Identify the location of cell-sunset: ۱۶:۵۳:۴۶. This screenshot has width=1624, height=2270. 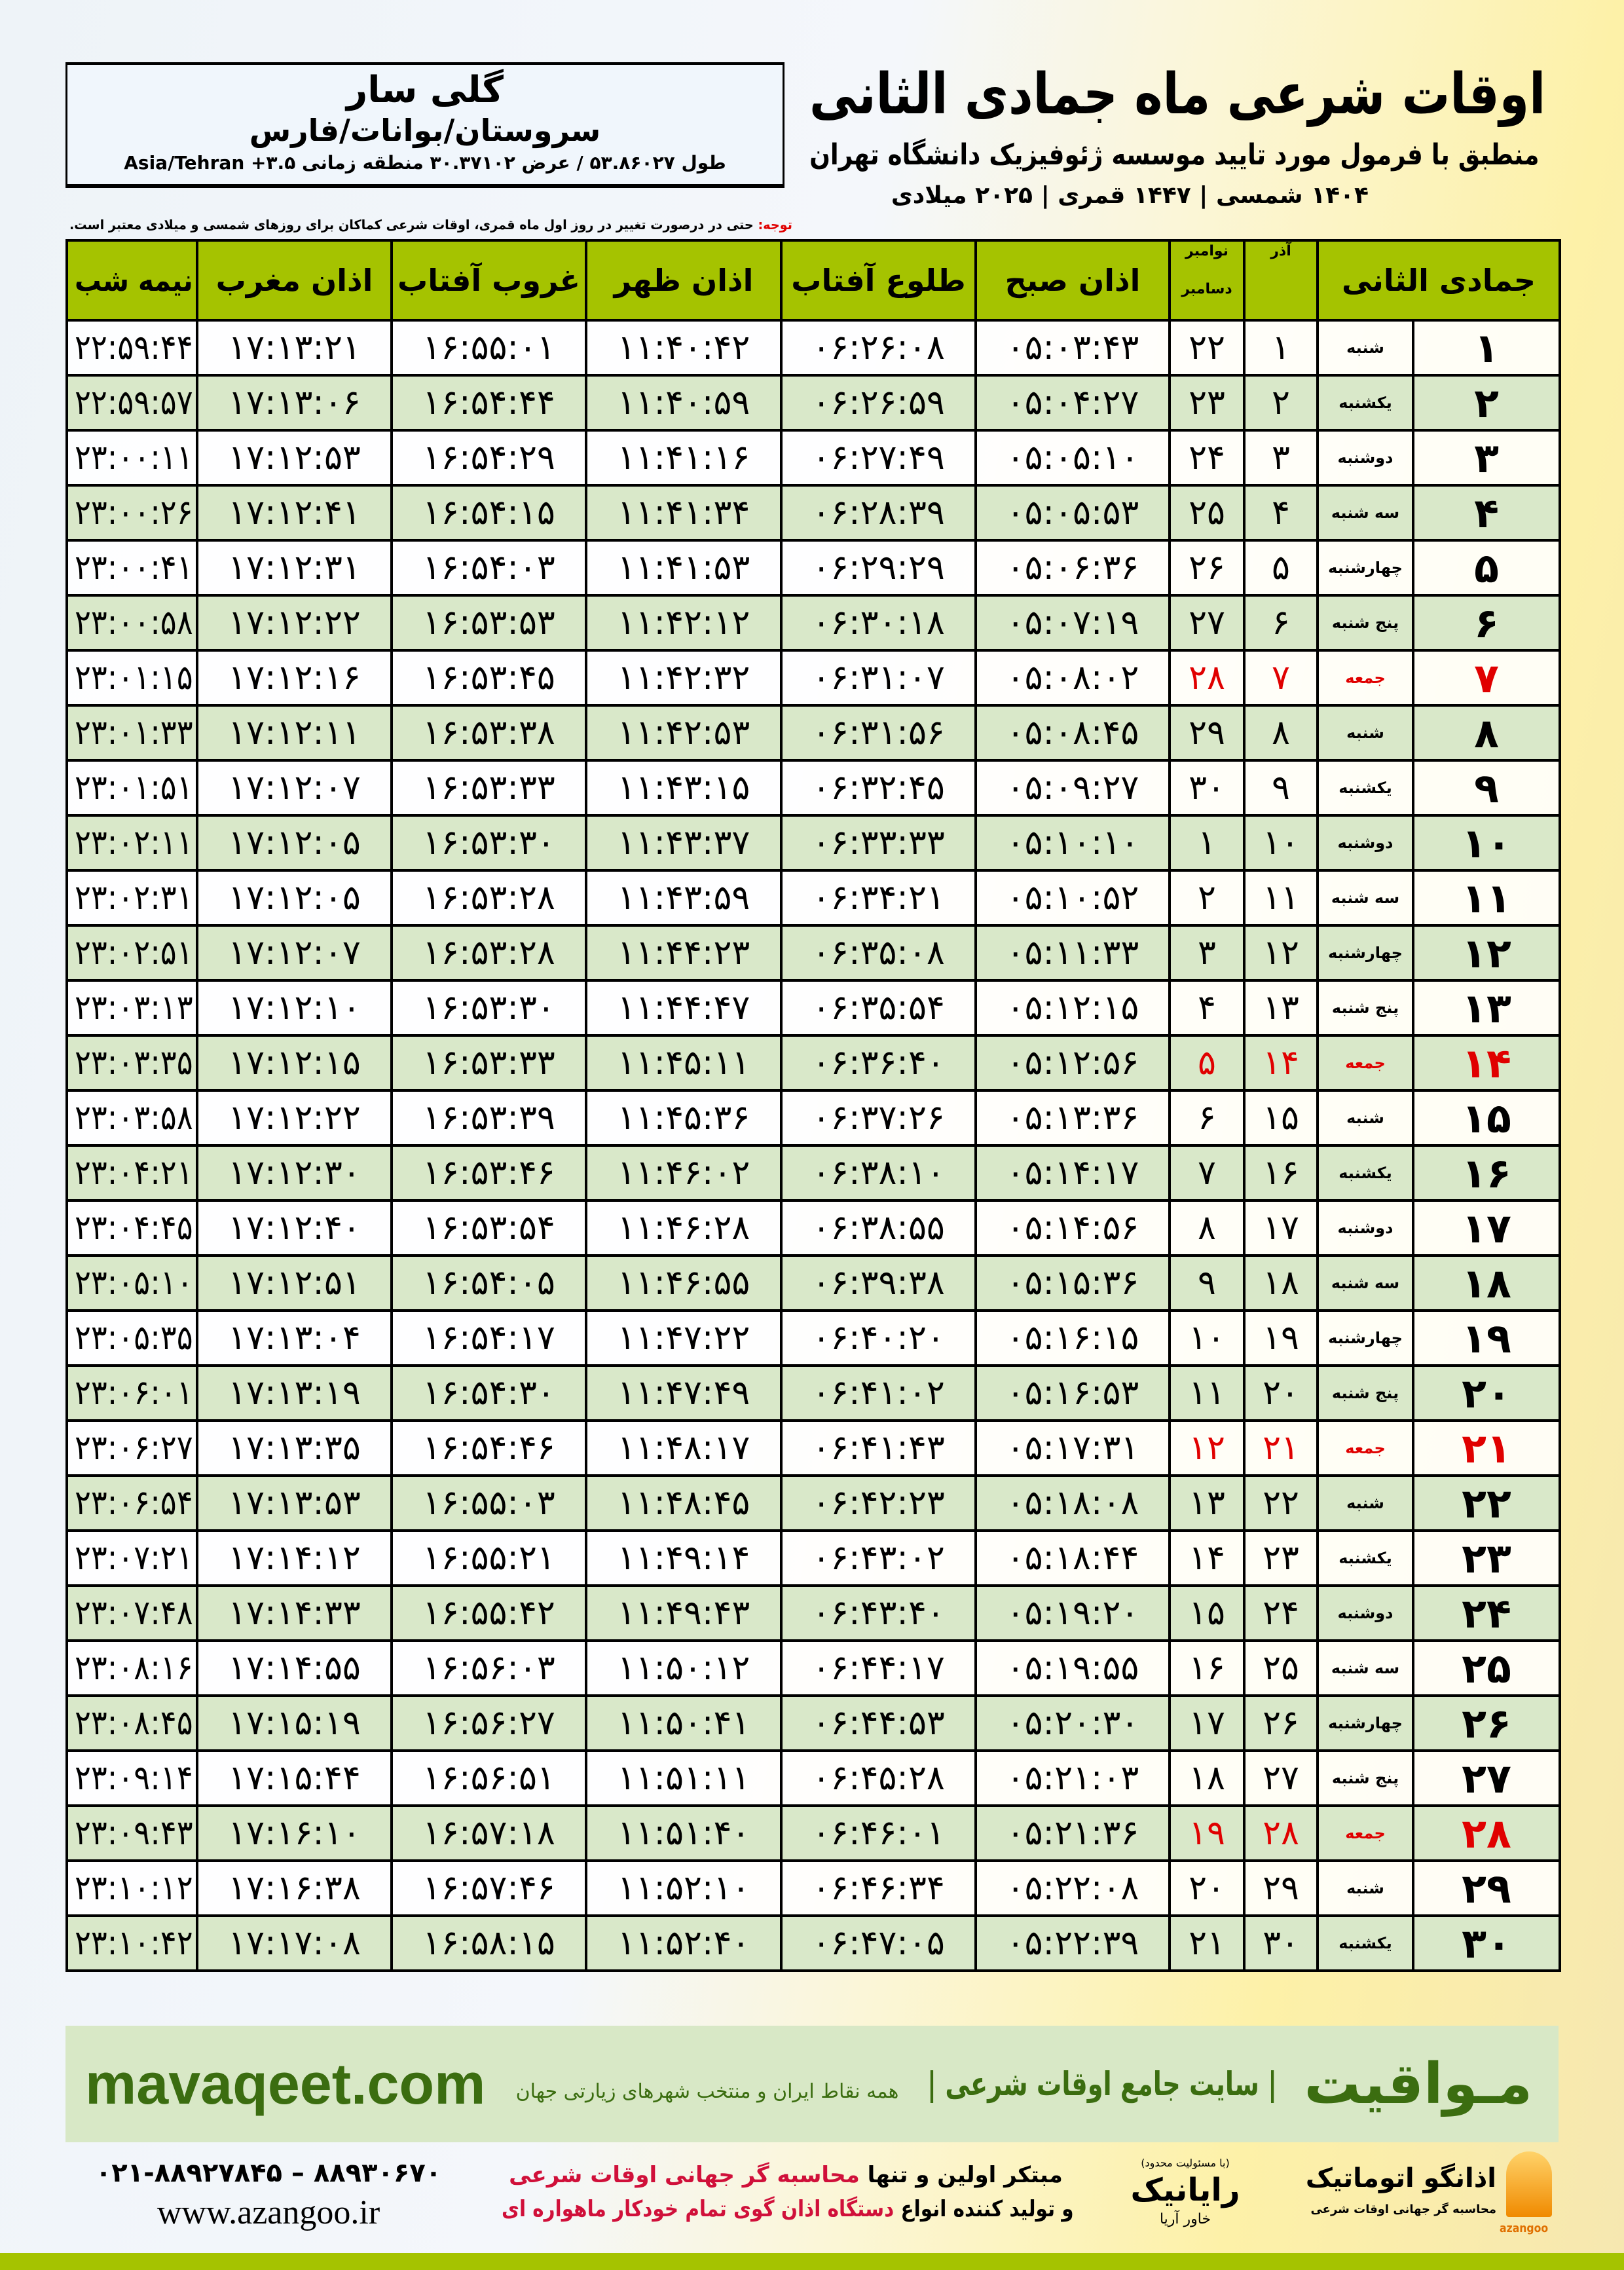
(488, 1173).